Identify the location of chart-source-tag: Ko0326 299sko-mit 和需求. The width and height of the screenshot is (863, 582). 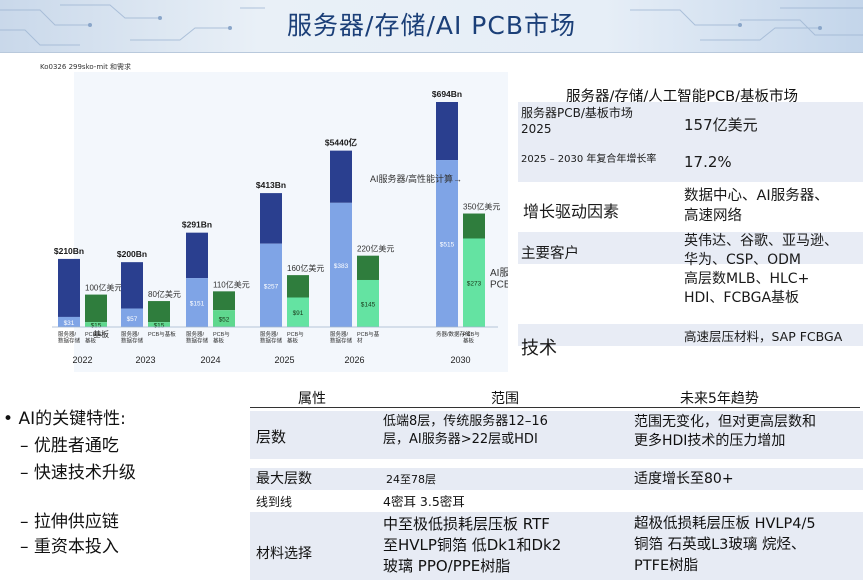
(86, 67).